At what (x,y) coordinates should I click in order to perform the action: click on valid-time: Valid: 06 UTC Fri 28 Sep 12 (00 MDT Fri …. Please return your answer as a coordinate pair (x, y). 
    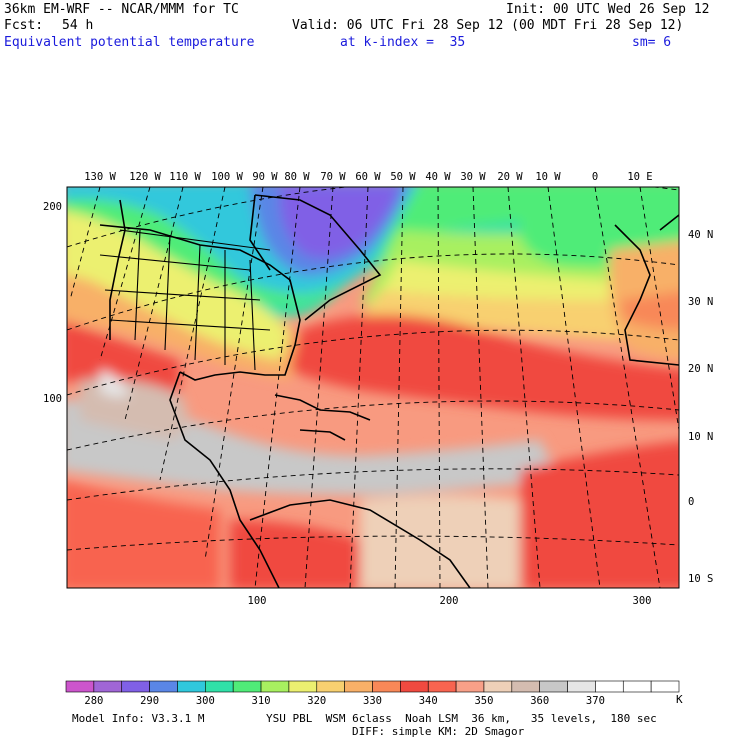
    Looking at the image, I should click on (488, 25).